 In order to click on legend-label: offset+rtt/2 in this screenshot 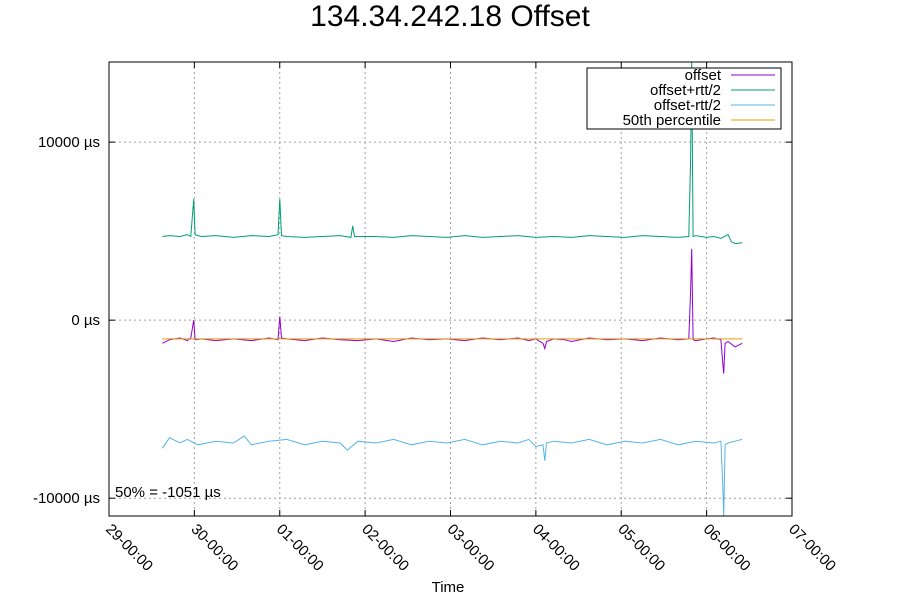, I will do `click(685, 90)`.